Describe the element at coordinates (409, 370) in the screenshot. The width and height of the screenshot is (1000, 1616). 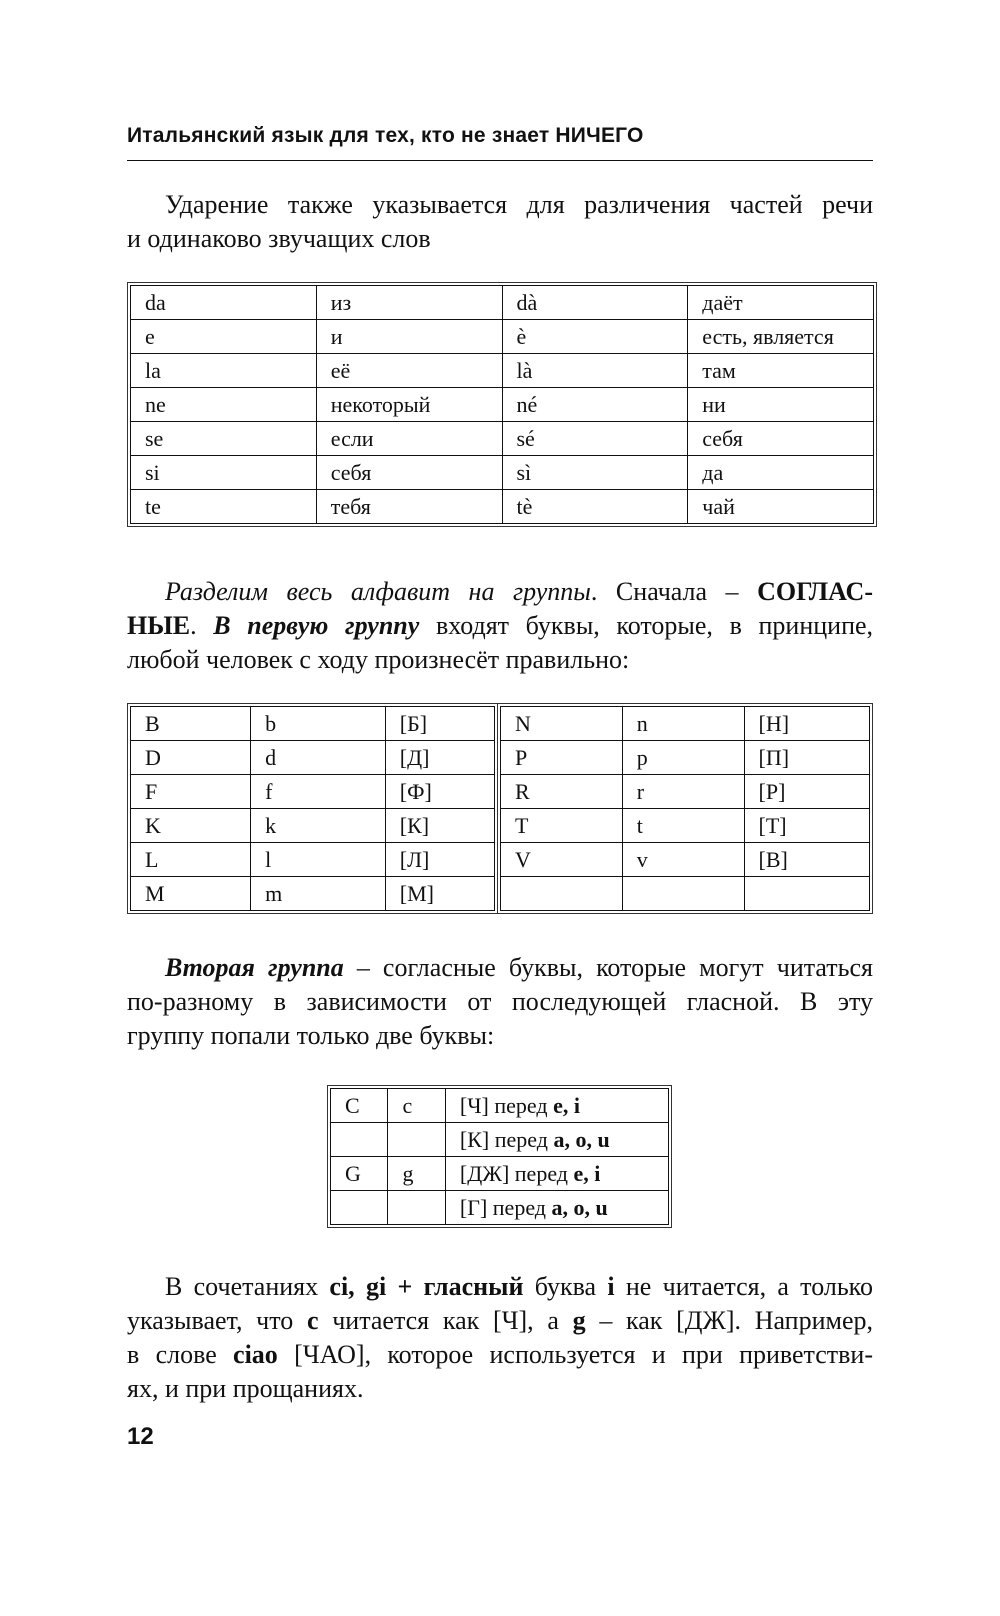
I see `table-cell: её` at that location.